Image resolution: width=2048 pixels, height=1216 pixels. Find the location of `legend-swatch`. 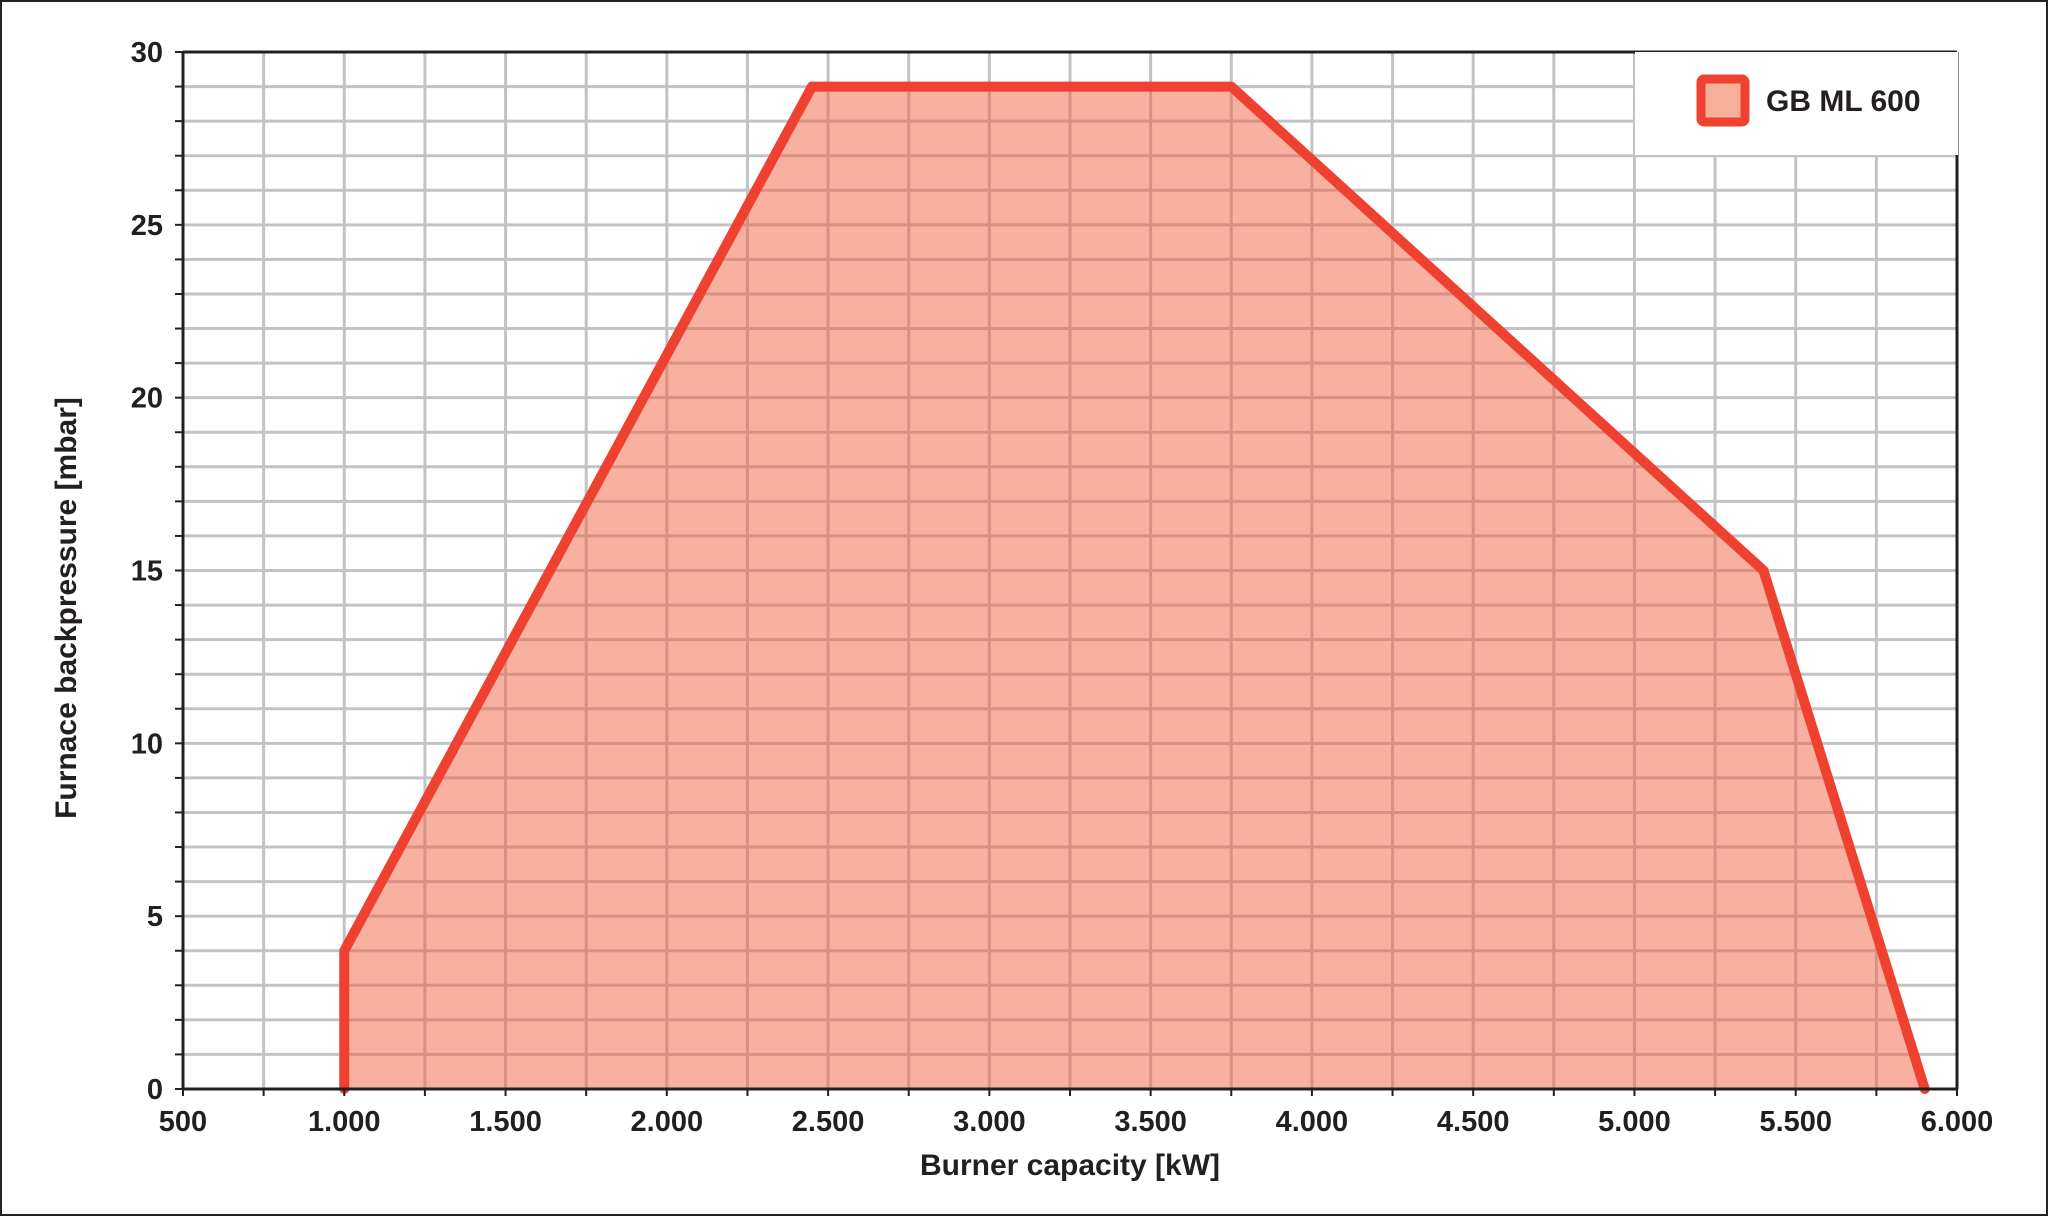

legend-swatch is located at coordinates (1723, 100).